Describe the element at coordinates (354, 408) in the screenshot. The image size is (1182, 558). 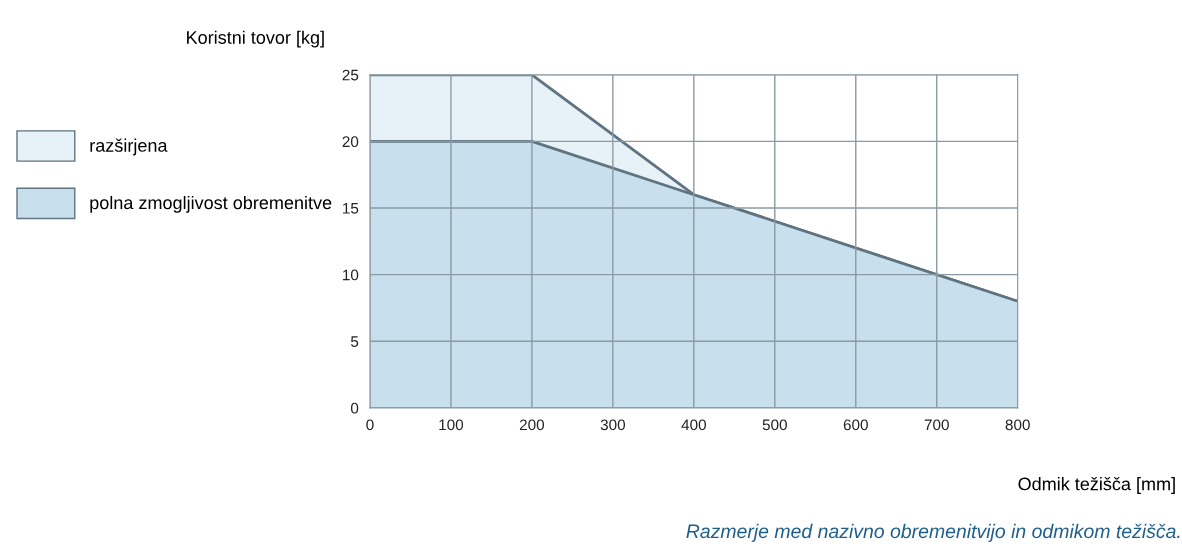
I see `y-tick-label: 0` at that location.